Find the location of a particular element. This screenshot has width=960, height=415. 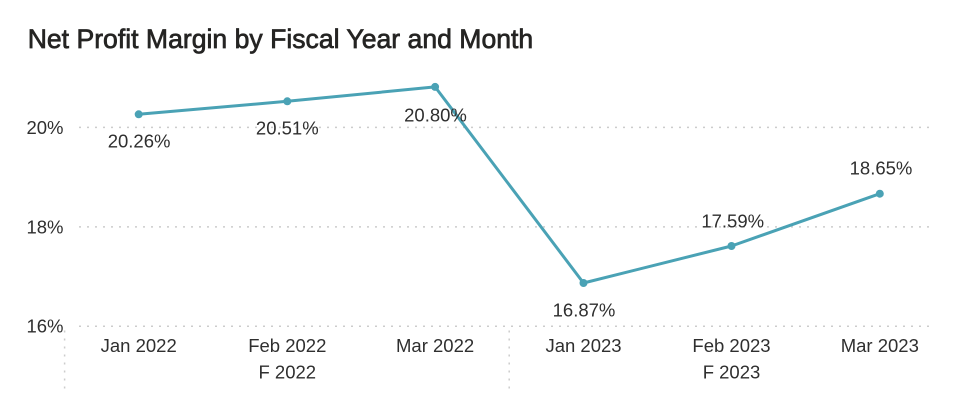

svg-text: F 2022 is located at coordinates (287, 371).